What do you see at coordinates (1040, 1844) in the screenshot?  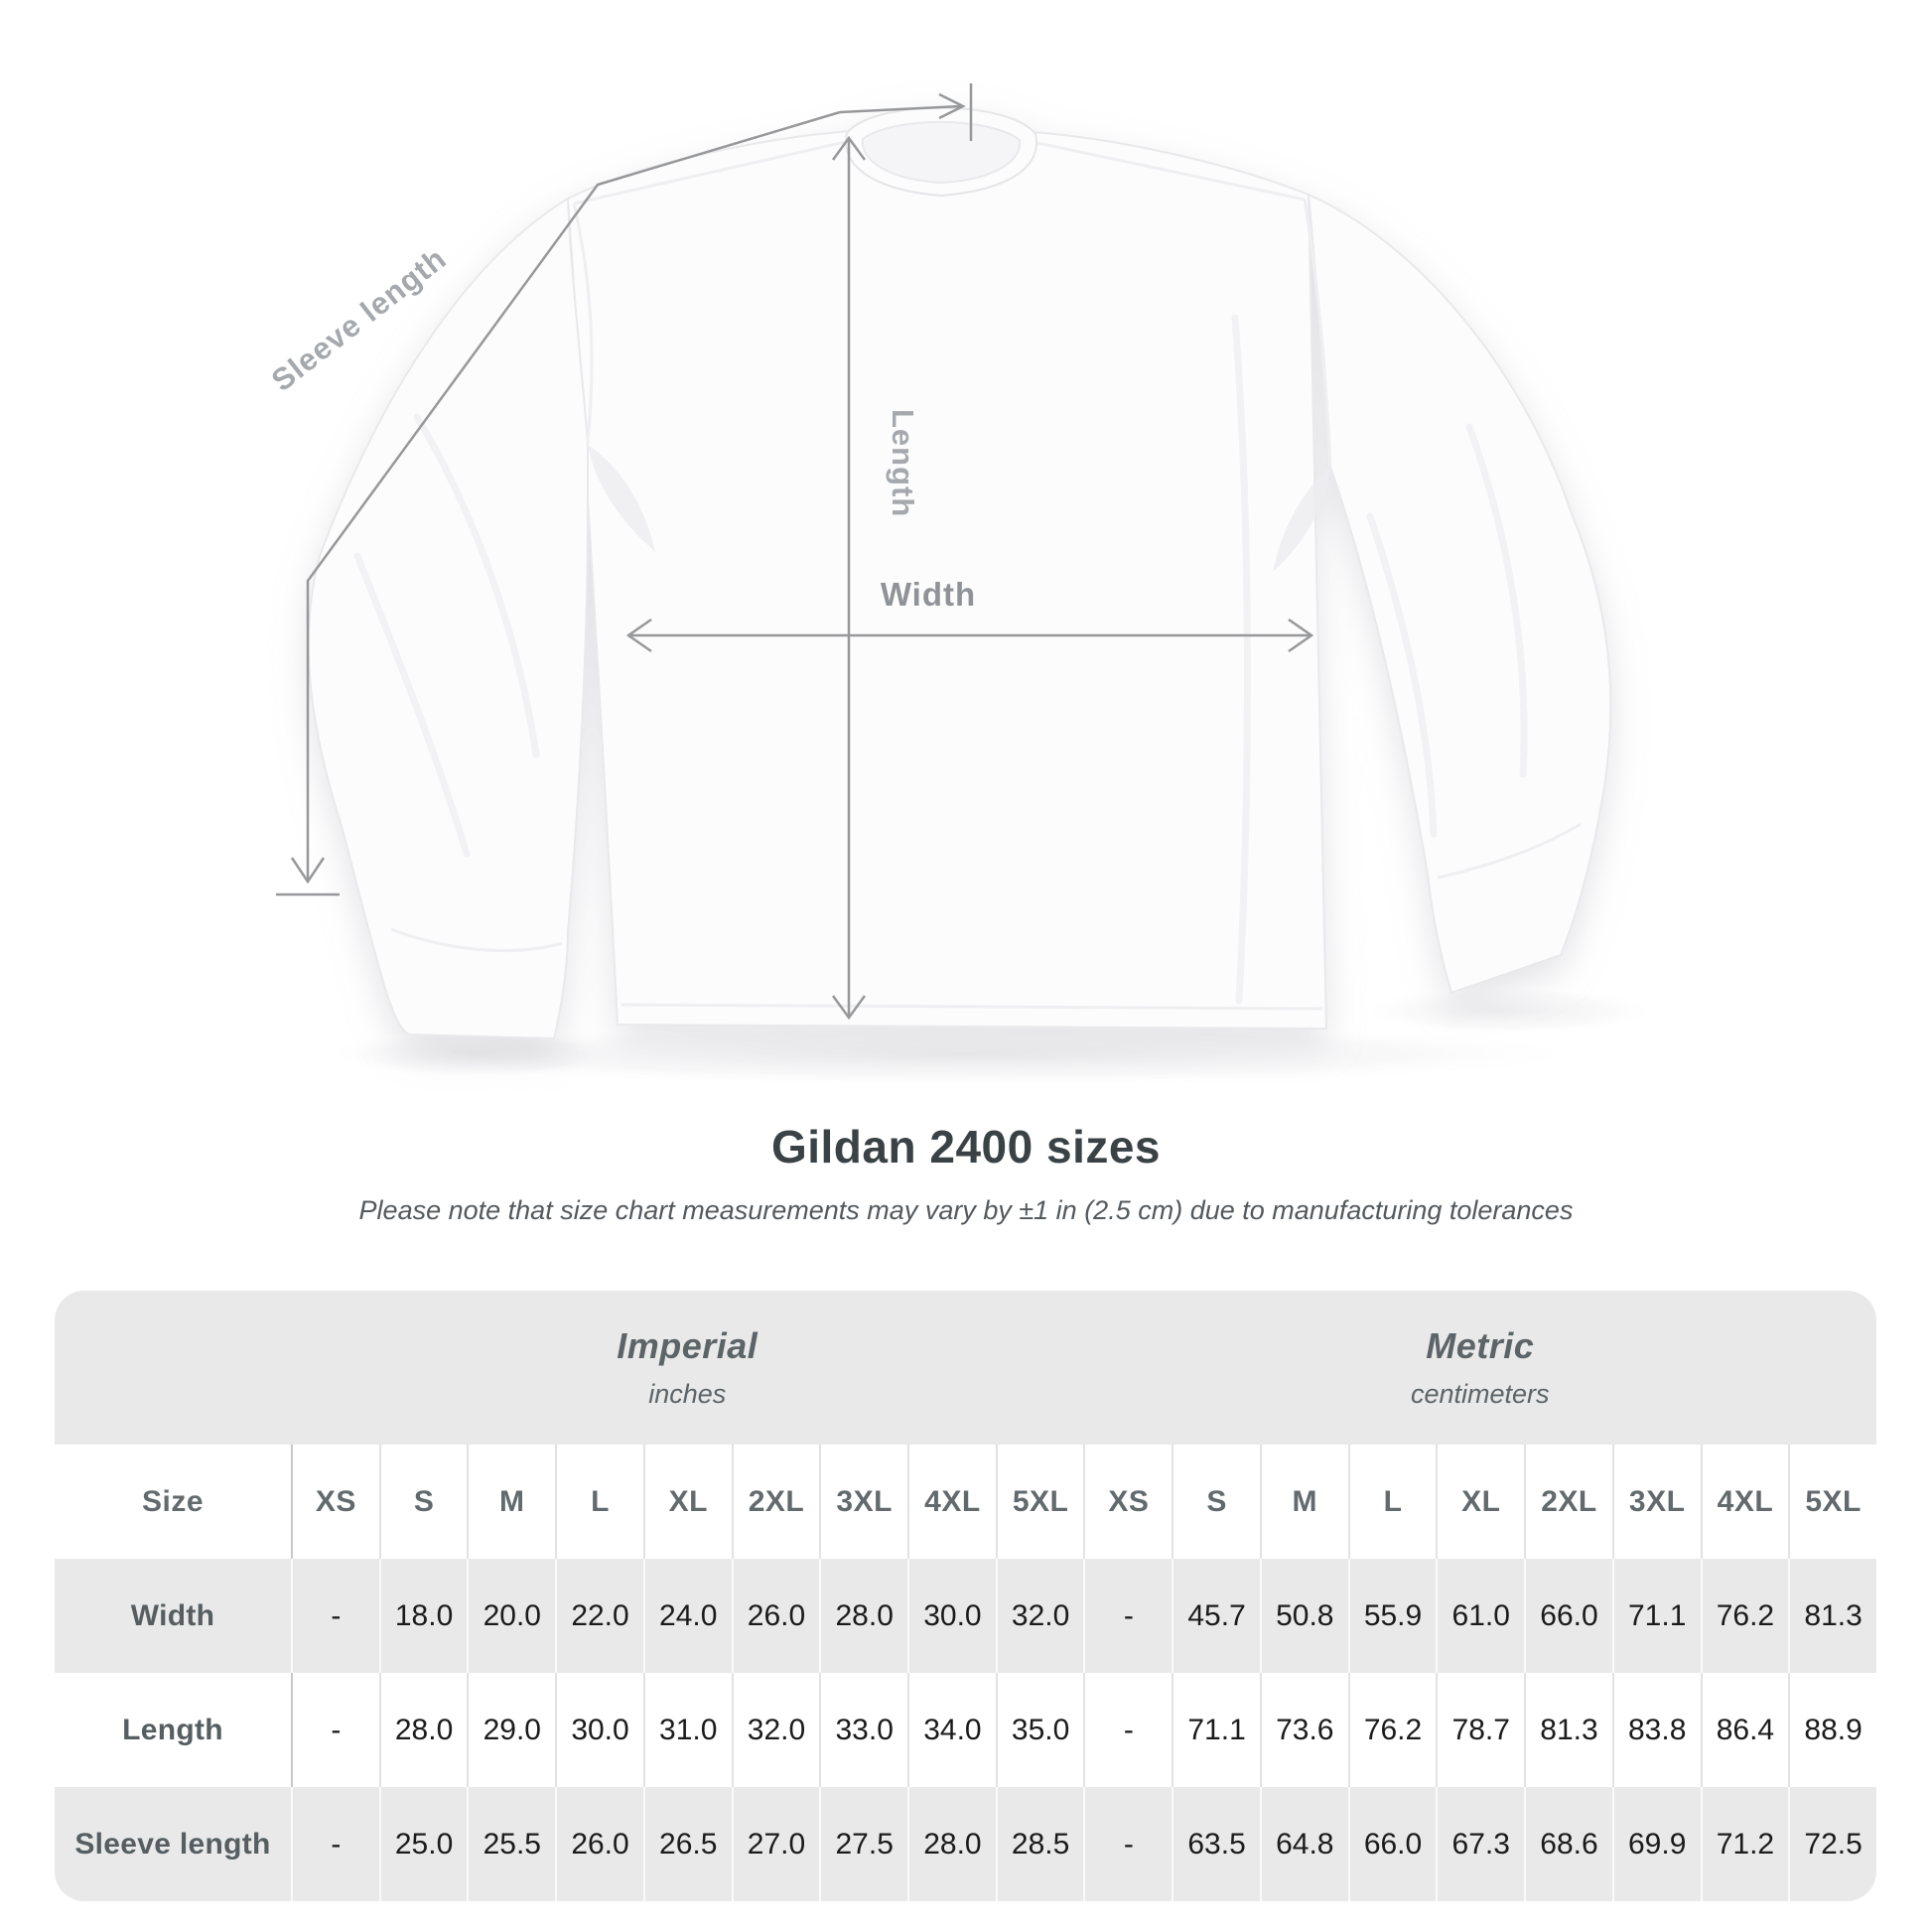 I see `measurement-value-cell: 28.5` at bounding box center [1040, 1844].